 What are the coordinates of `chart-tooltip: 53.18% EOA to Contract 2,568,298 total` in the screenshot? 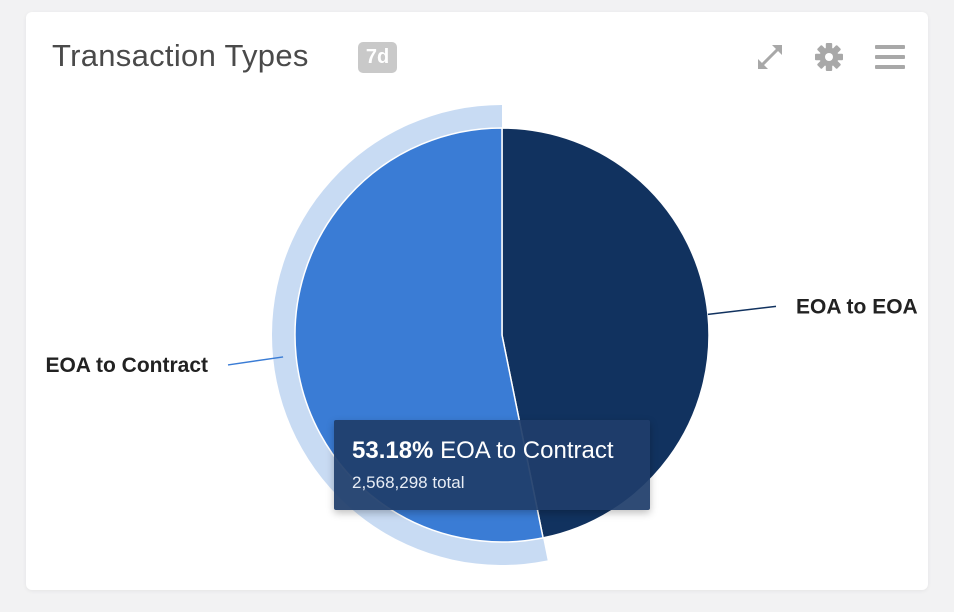 It's located at (492, 465).